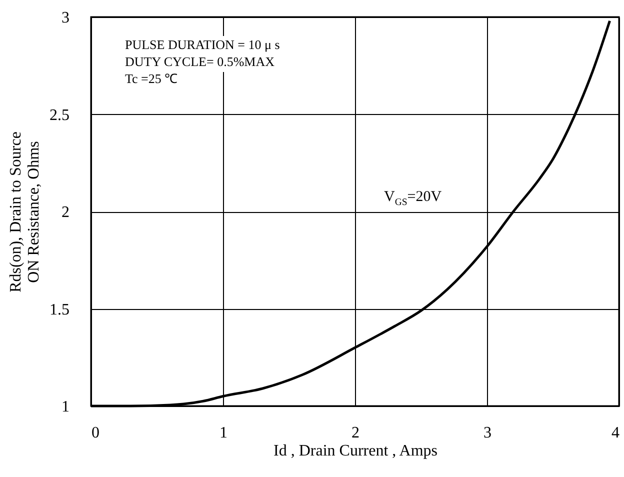 The width and height of the screenshot is (624, 477). What do you see at coordinates (66, 407) in the screenshot?
I see `y-tick-label: 1` at bounding box center [66, 407].